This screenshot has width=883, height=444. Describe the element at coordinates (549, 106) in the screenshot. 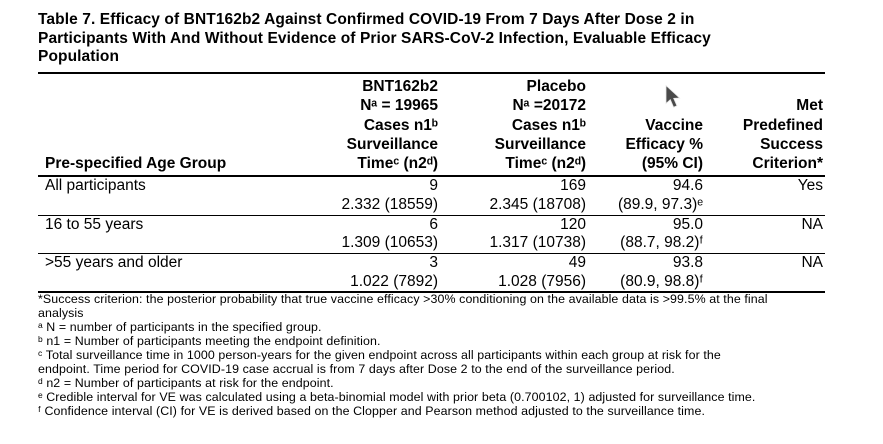

I see `header-line: Nᵃ =20172` at that location.